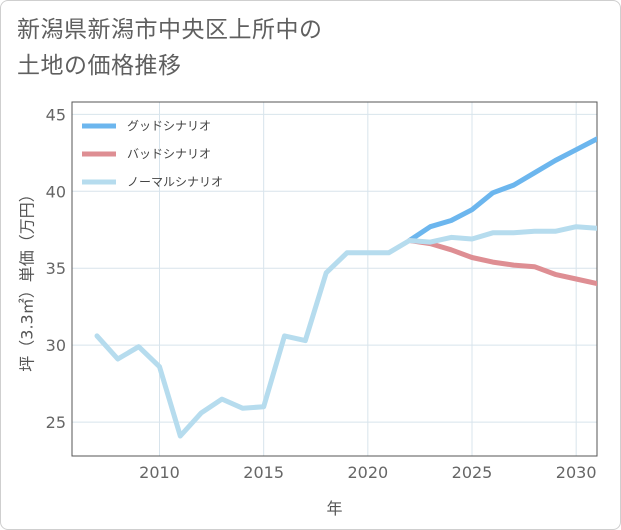 This screenshot has width=621, height=530. What do you see at coordinates (334, 508) in the screenshot?
I see `x-axis-label: 年` at bounding box center [334, 508].